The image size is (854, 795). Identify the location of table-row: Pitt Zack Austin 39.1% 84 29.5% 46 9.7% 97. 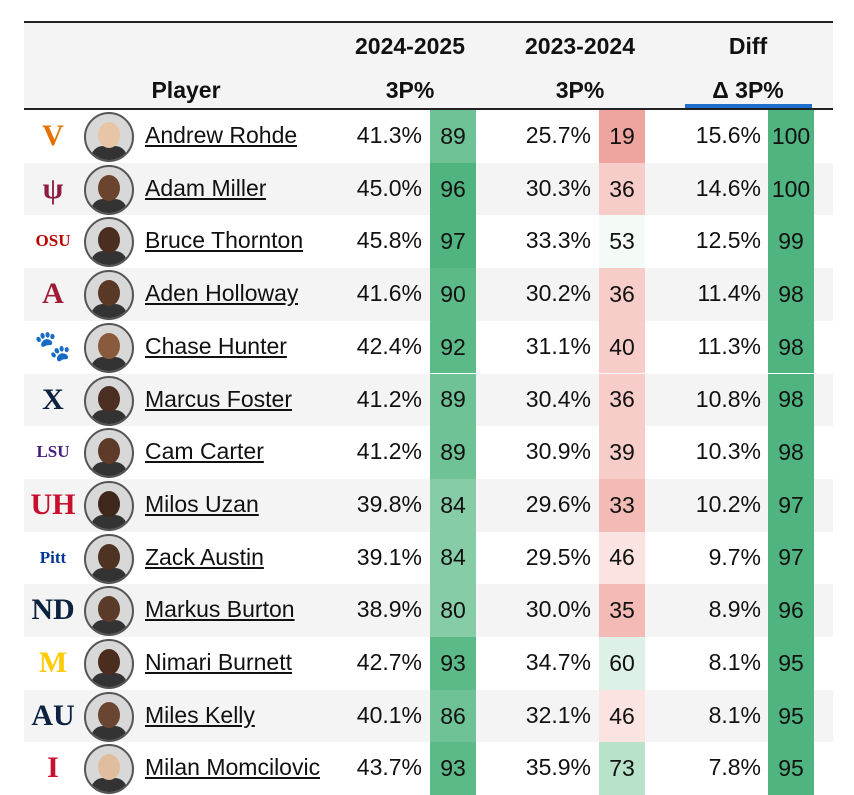
(428, 558).